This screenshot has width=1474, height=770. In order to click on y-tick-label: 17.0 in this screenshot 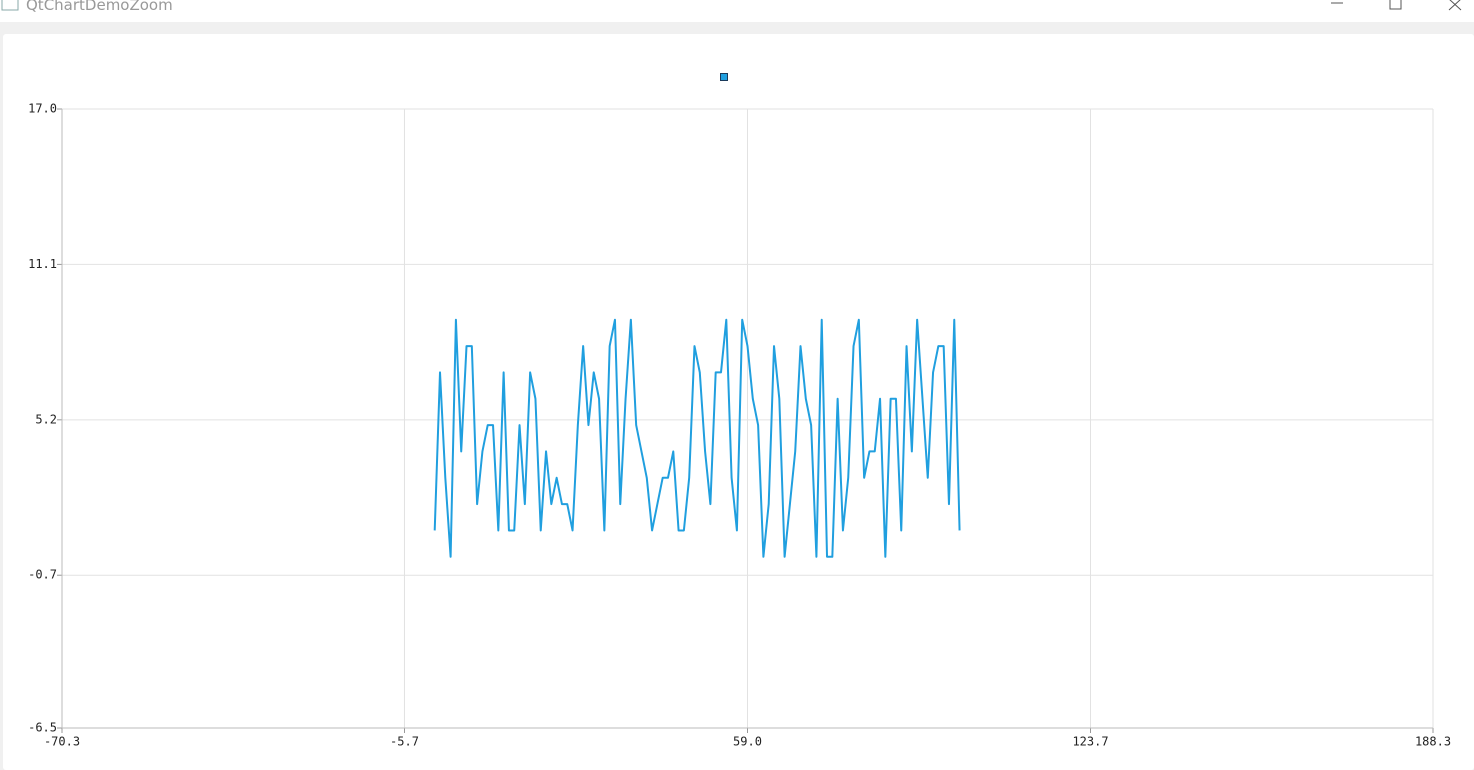, I will do `click(42, 109)`.